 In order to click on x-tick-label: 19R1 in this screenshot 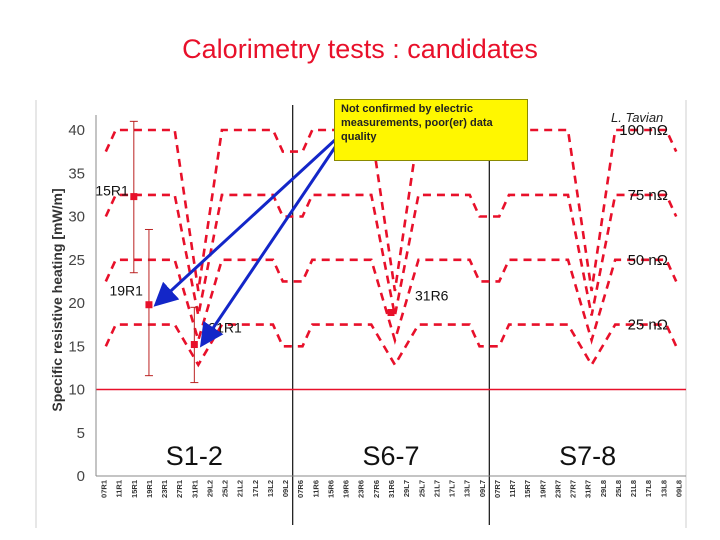, I will do `click(149, 489)`.